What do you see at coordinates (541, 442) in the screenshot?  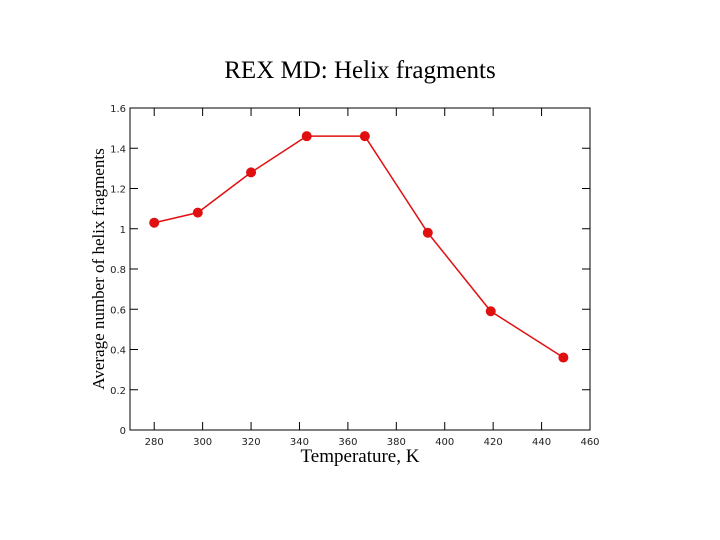 I see `x-tick-label: 440` at bounding box center [541, 442].